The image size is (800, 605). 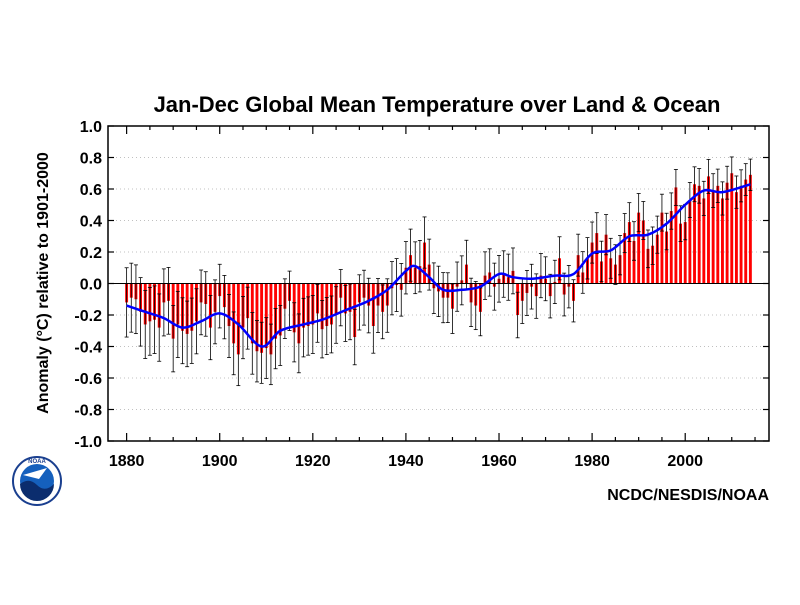 I want to click on y-tick-label: 0.2, so click(x=91, y=253).